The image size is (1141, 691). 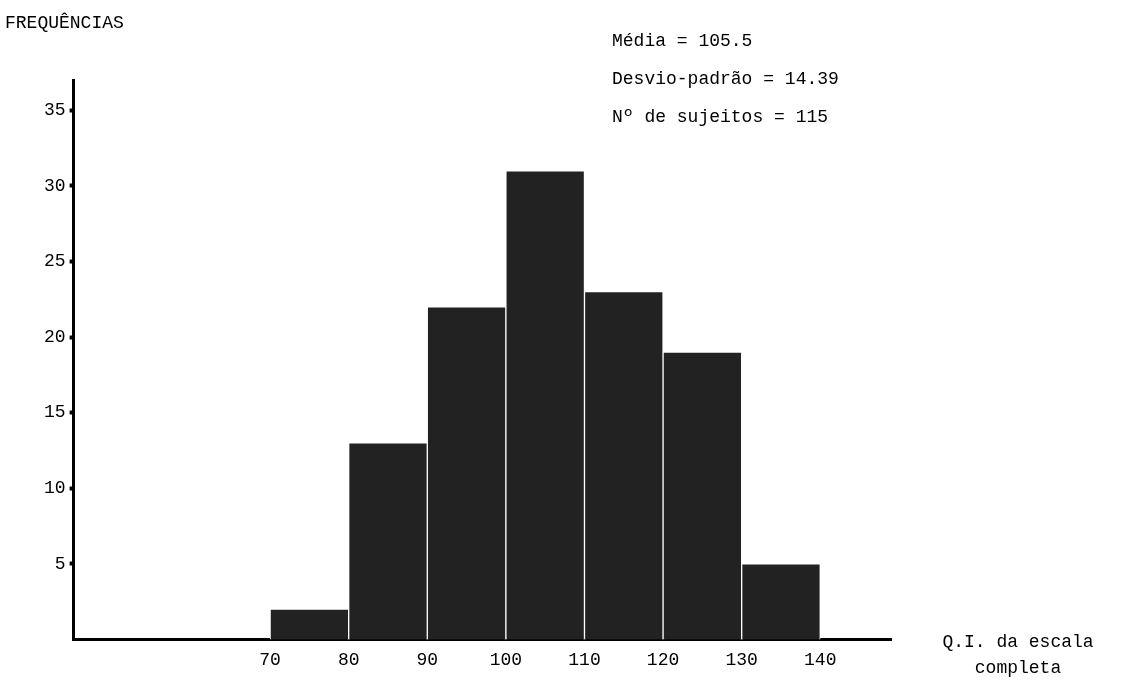 I want to click on y-tick-label: 5, so click(x=60, y=563).